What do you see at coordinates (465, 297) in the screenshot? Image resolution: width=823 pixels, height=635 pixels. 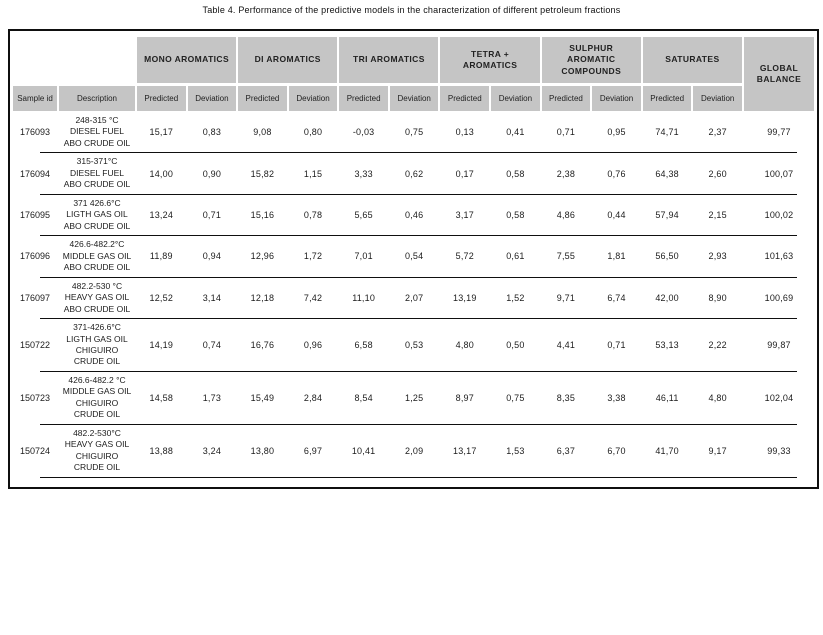 I see `value-cell: 13,19` at bounding box center [465, 297].